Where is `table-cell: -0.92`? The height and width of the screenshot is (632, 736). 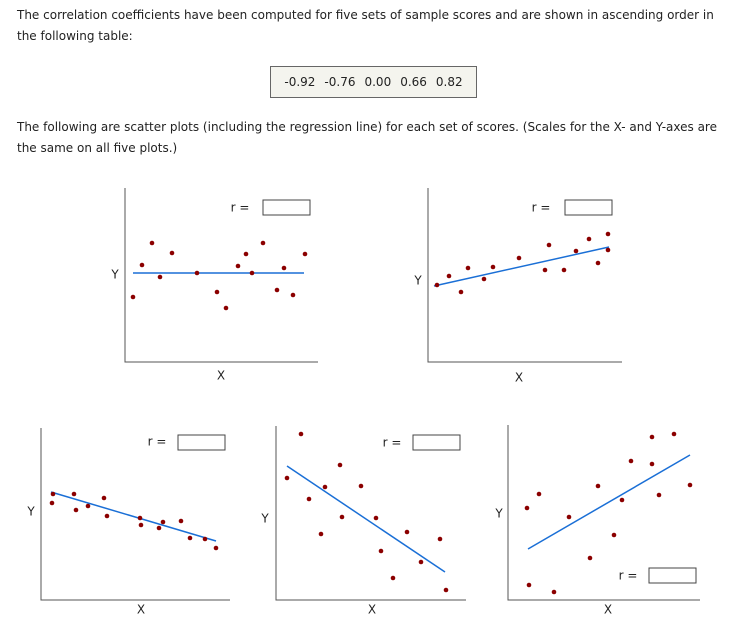 table-cell: -0.92 is located at coordinates (300, 82).